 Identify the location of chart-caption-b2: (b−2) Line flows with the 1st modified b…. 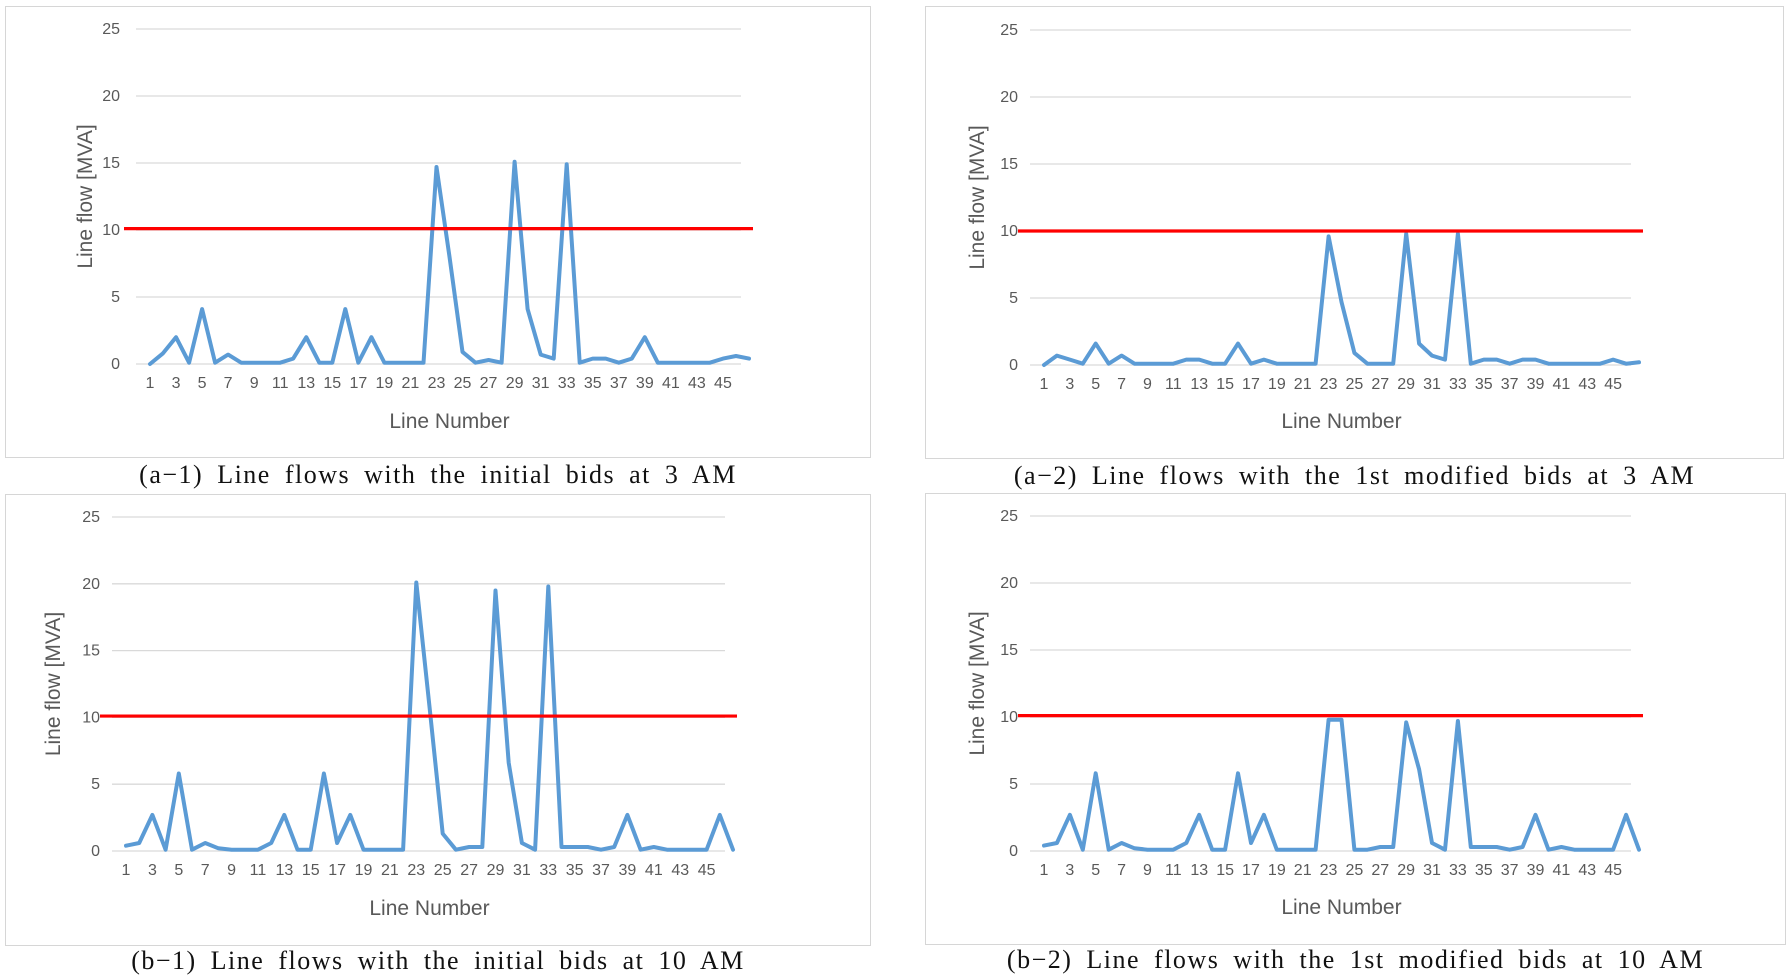
(1355, 960).